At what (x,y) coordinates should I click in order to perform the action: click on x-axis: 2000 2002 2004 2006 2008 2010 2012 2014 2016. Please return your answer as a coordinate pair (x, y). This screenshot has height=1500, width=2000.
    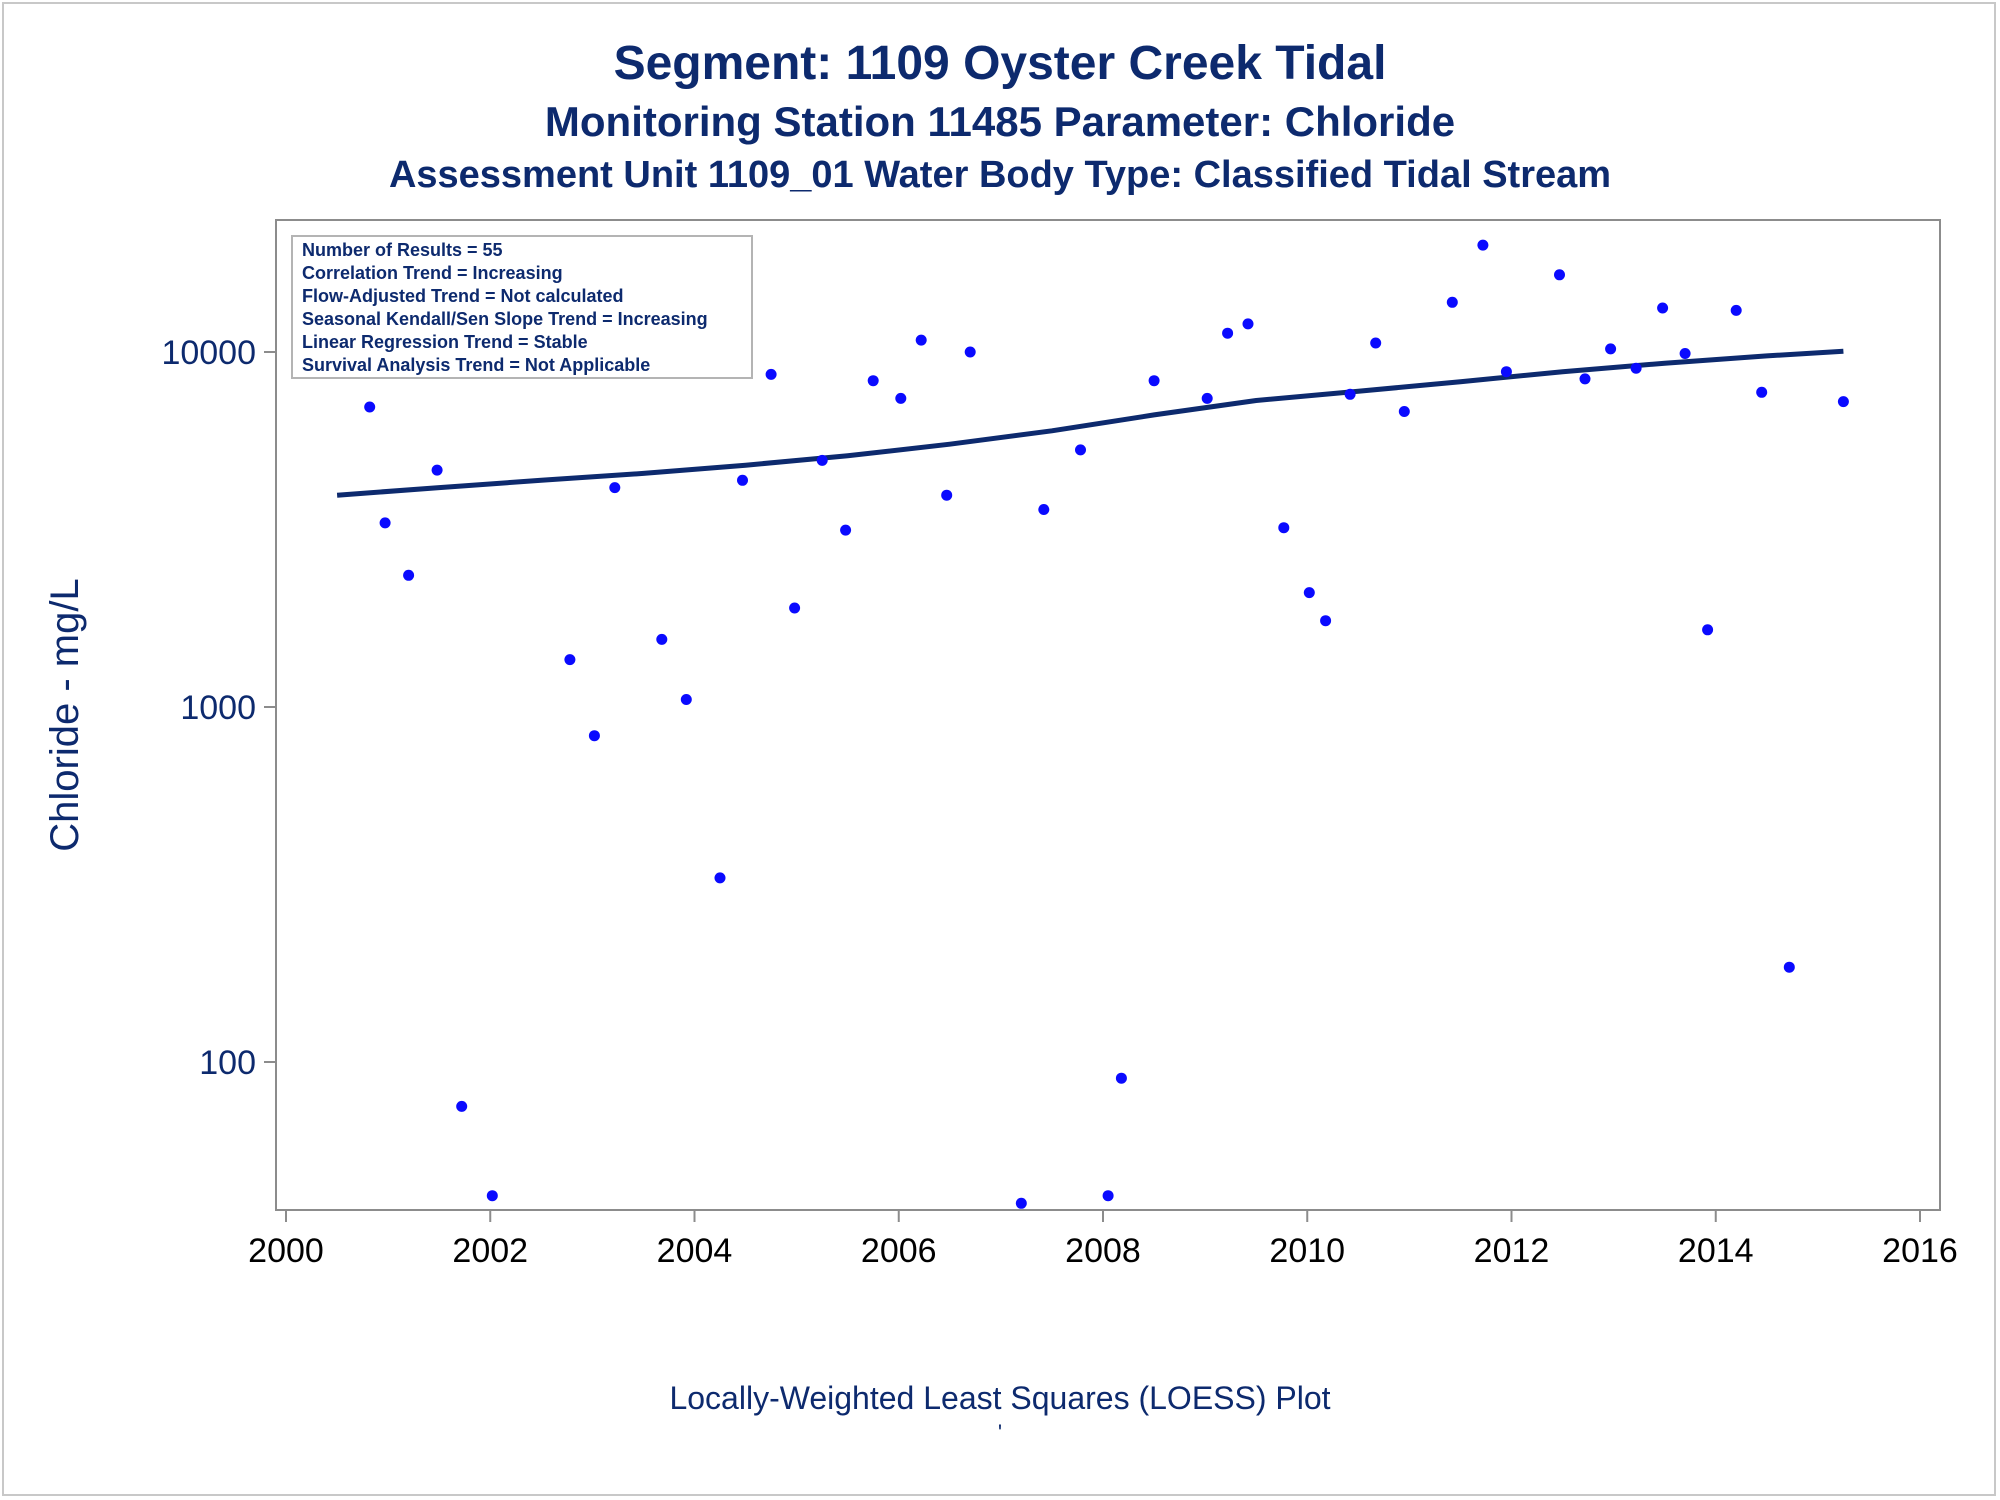
    Looking at the image, I should click on (1103, 1240).